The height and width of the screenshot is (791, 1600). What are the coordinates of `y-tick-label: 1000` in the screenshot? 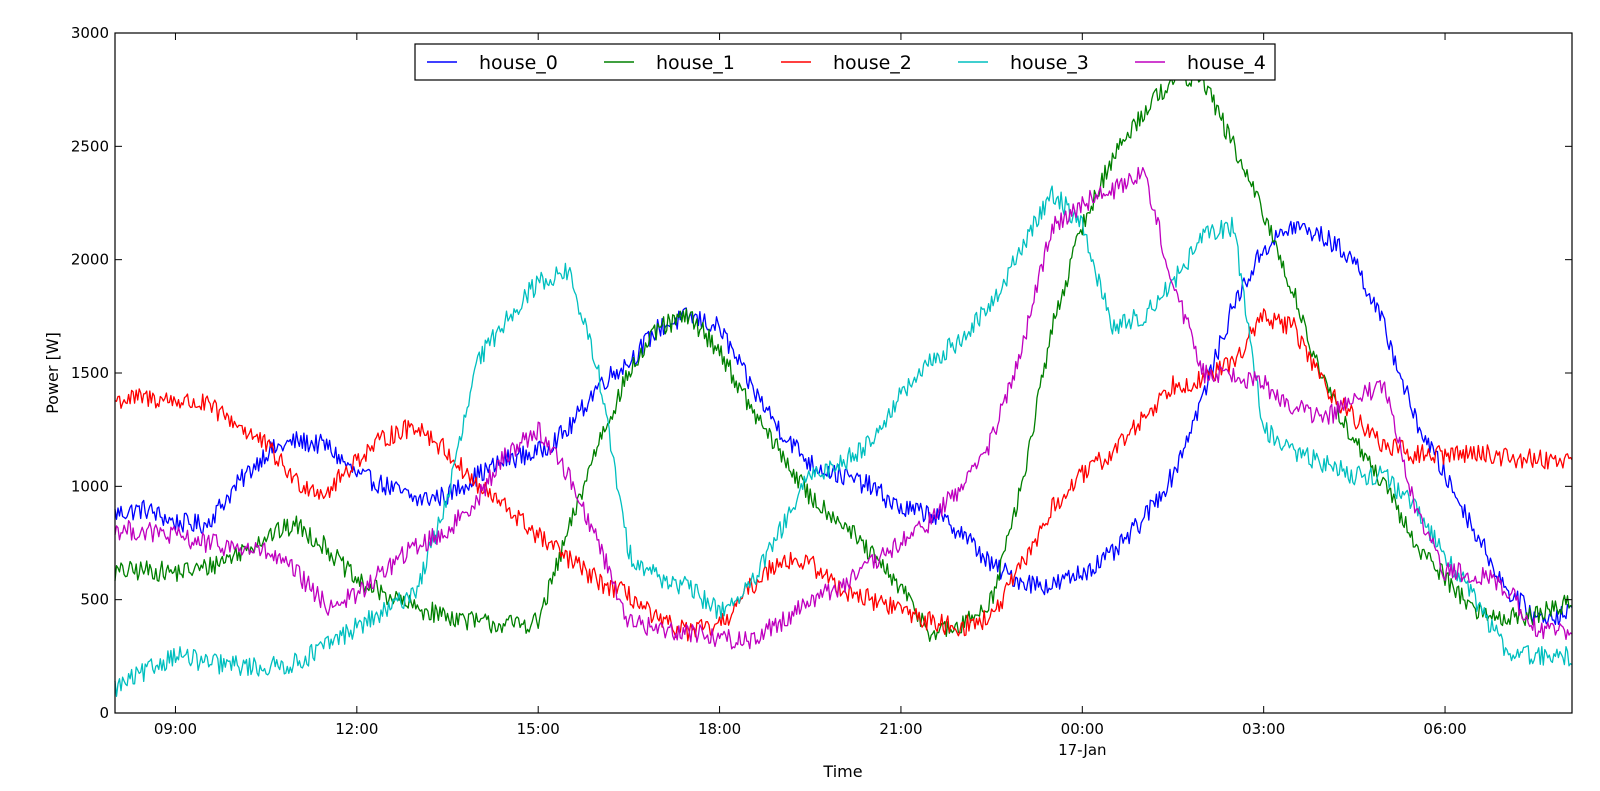 It's located at (90, 486).